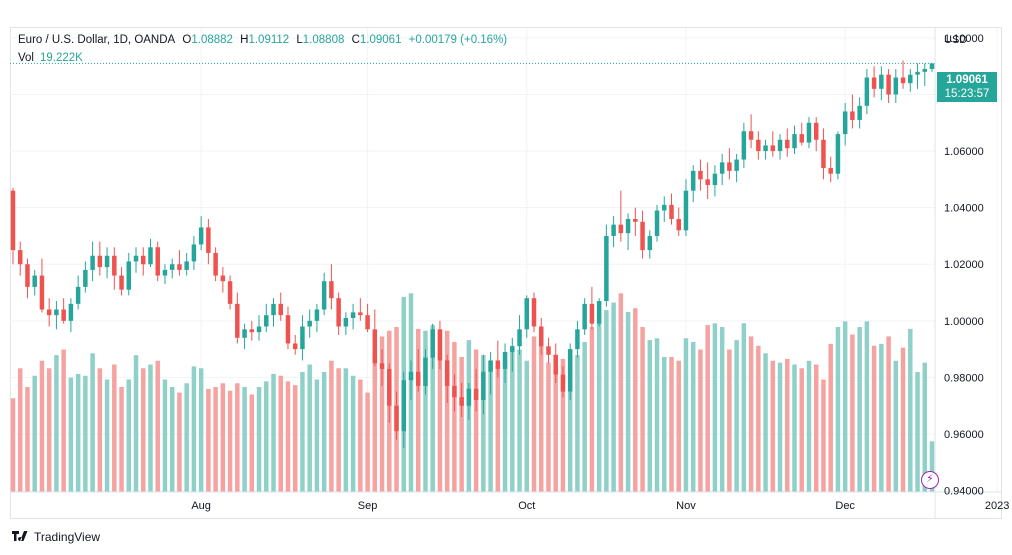 The image size is (1012, 555). I want to click on volume-value: 19.222K, so click(61, 58).